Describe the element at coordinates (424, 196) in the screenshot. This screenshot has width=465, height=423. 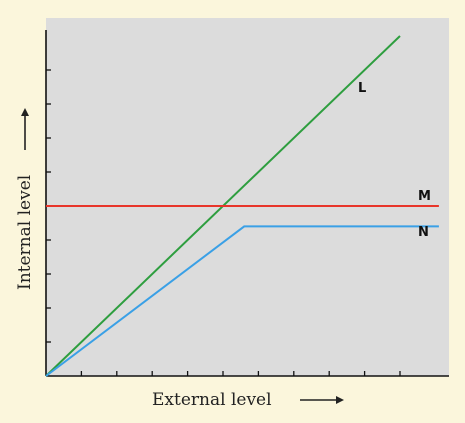
I see `series-label-M: M` at that location.